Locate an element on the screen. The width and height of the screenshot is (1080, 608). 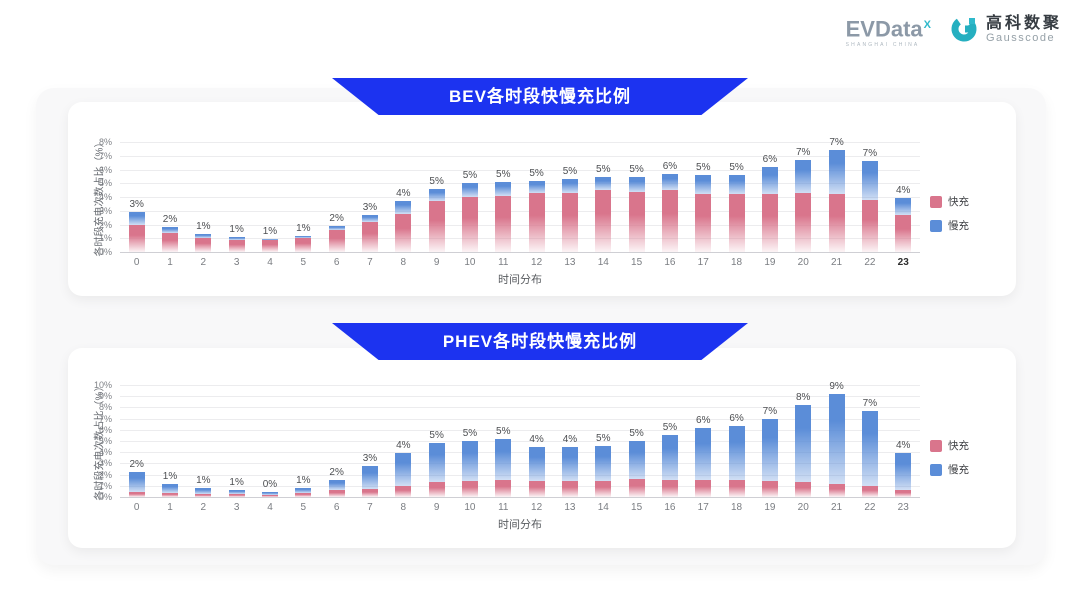
x-tick-label: 8 is located at coordinates (403, 507).